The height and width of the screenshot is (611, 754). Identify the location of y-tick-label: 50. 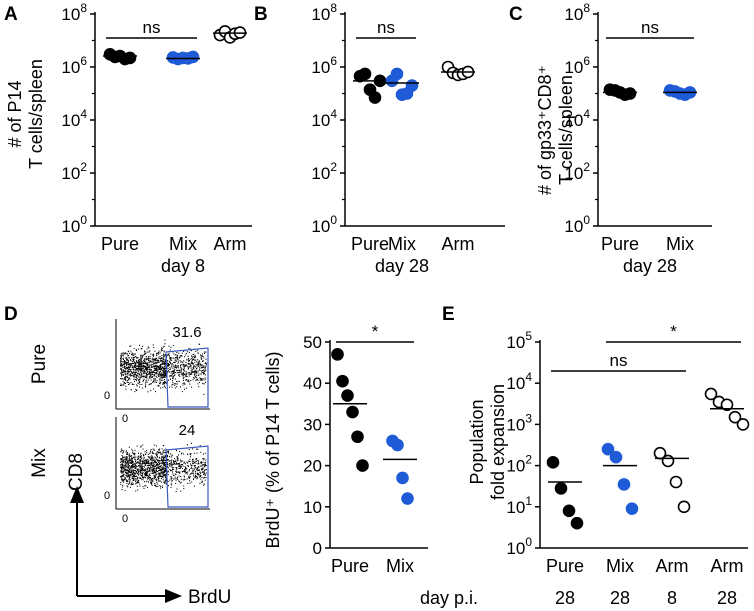
(312, 342).